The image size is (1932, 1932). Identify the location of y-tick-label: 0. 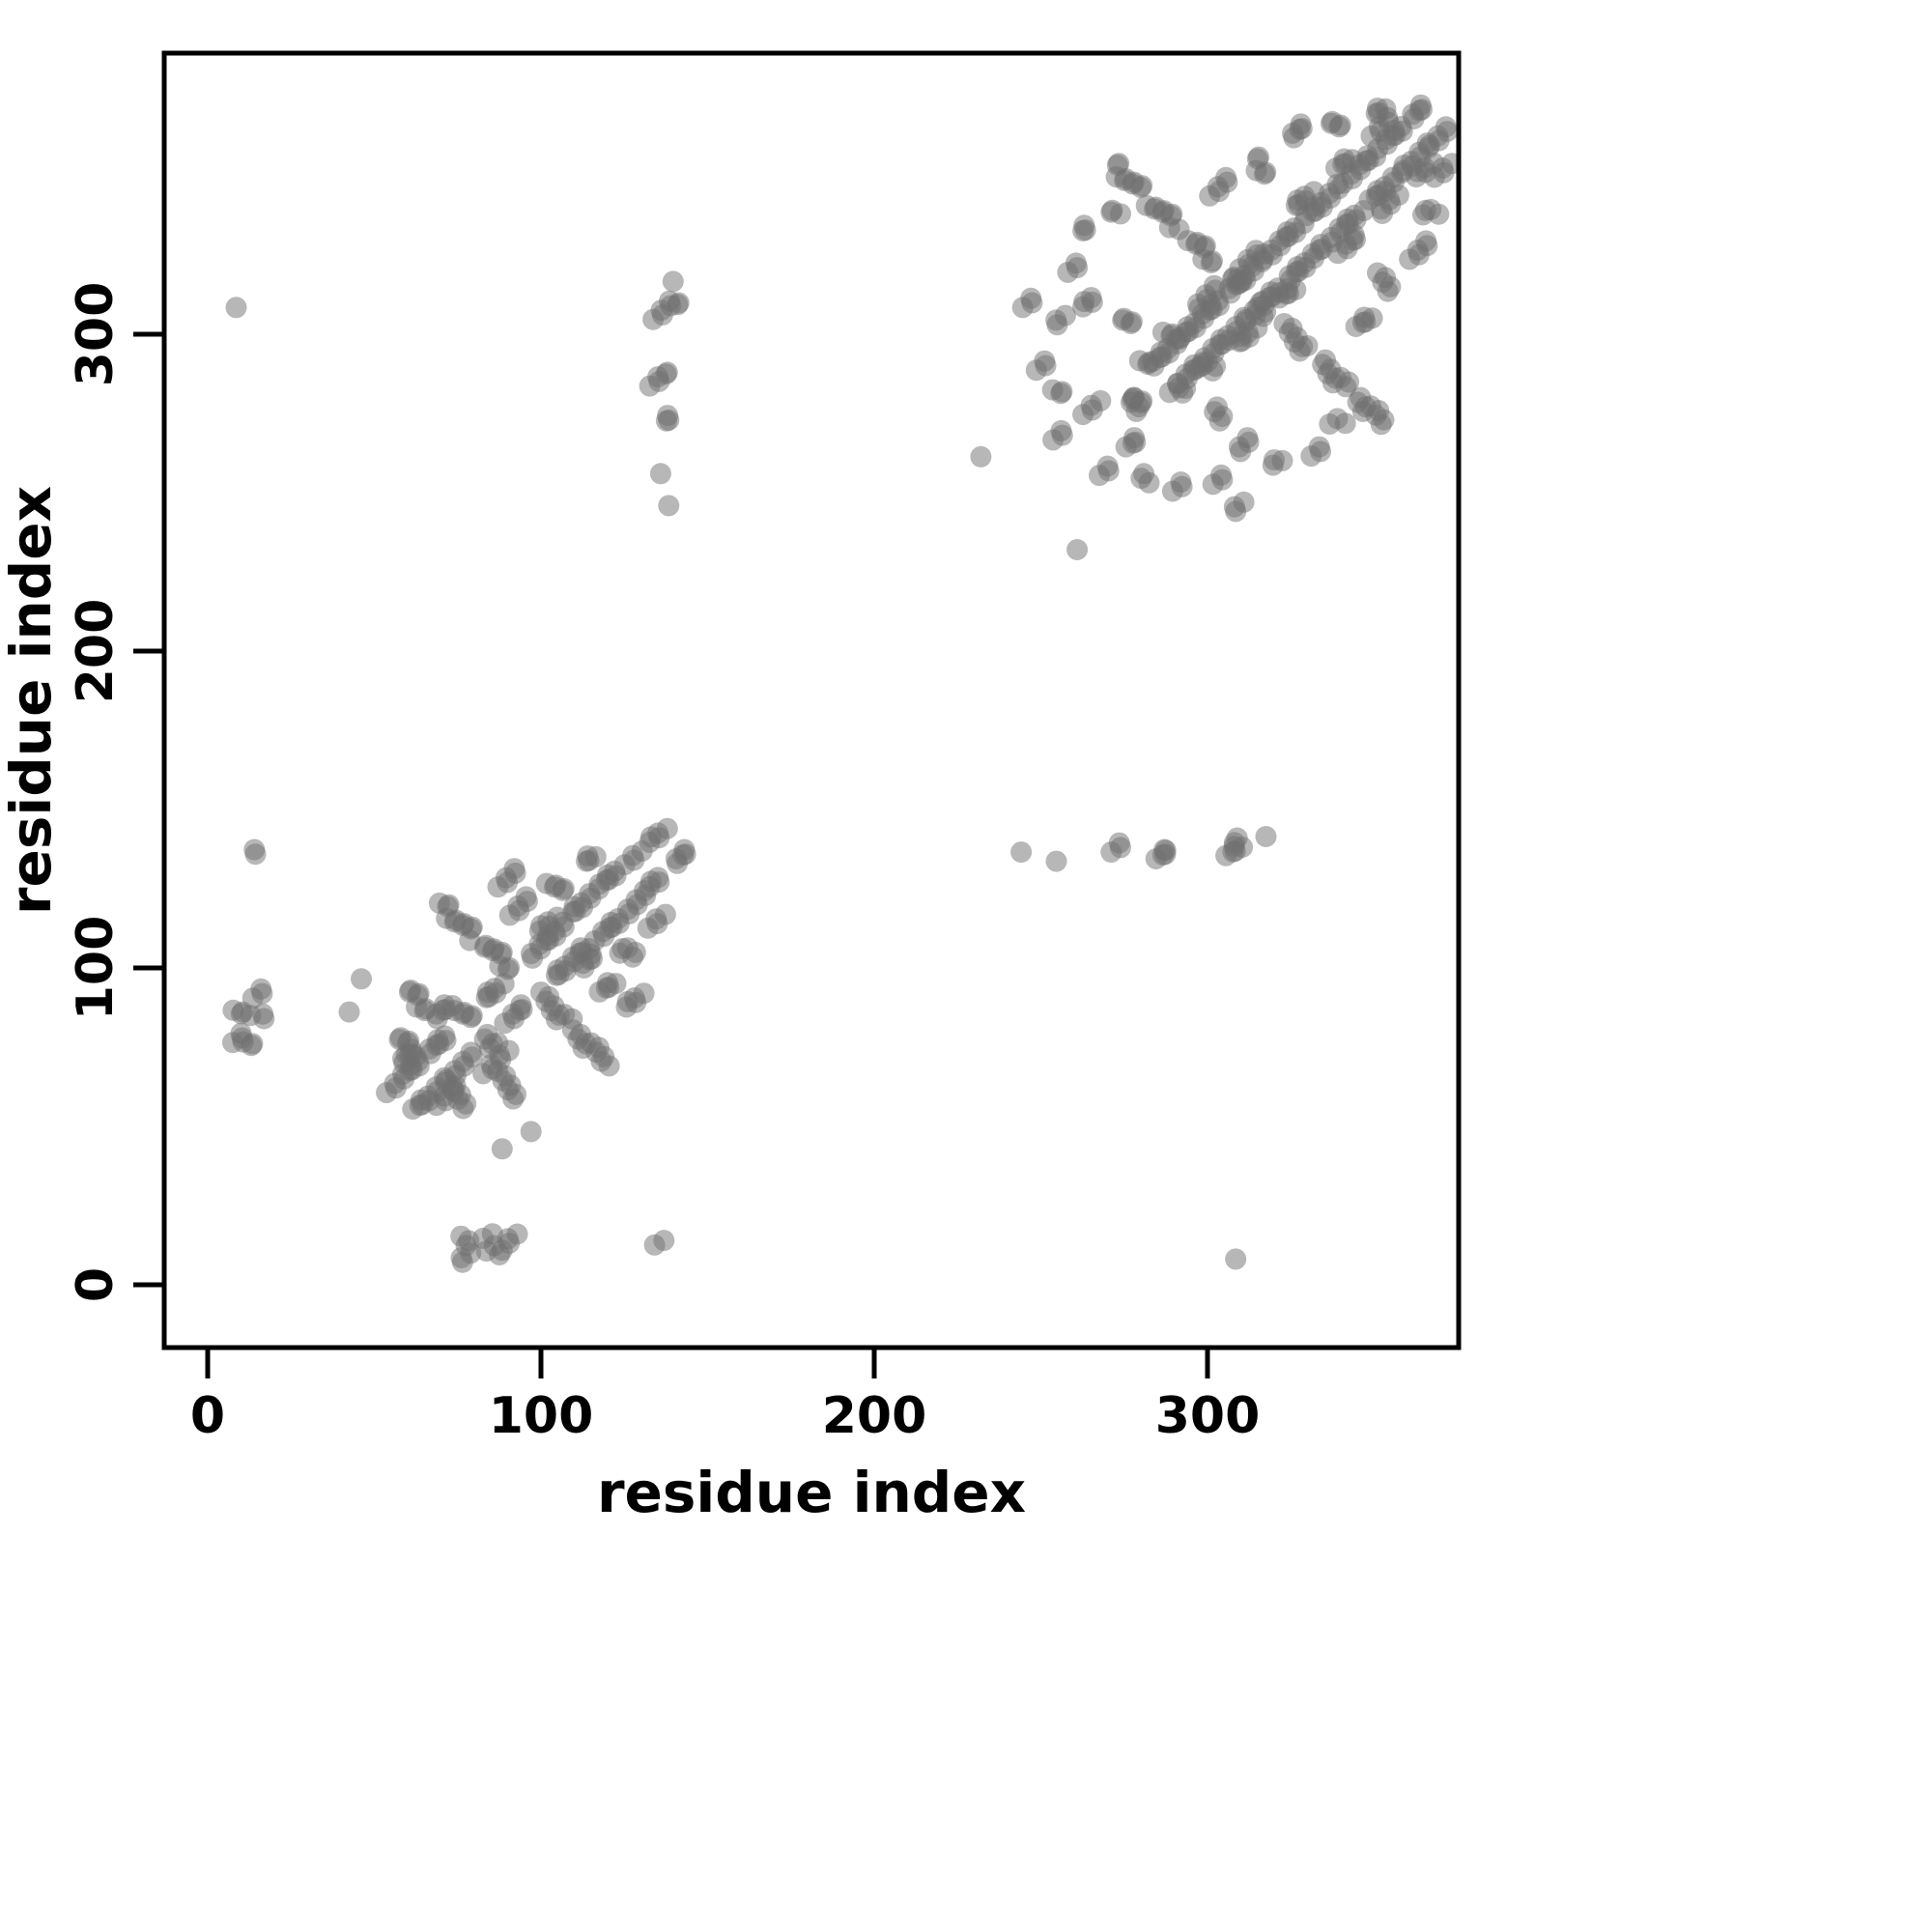
(96, 1284).